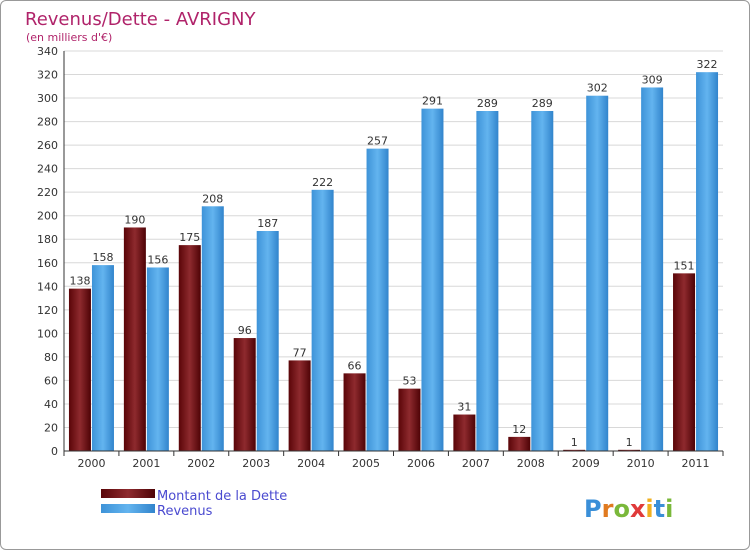 Image resolution: width=750 pixels, height=550 pixels. I want to click on data-label-revenus: 156, so click(157, 259).